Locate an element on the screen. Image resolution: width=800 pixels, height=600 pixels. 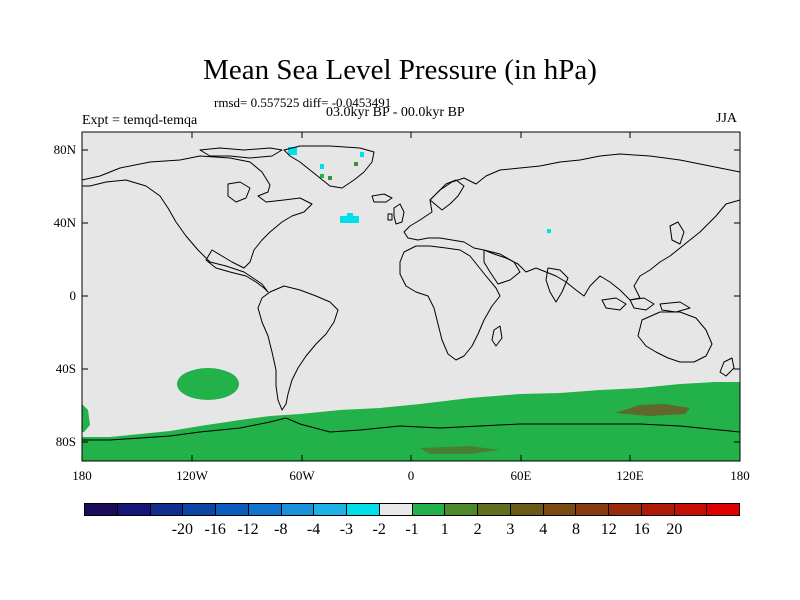
colorbar is located at coordinates (412, 509).